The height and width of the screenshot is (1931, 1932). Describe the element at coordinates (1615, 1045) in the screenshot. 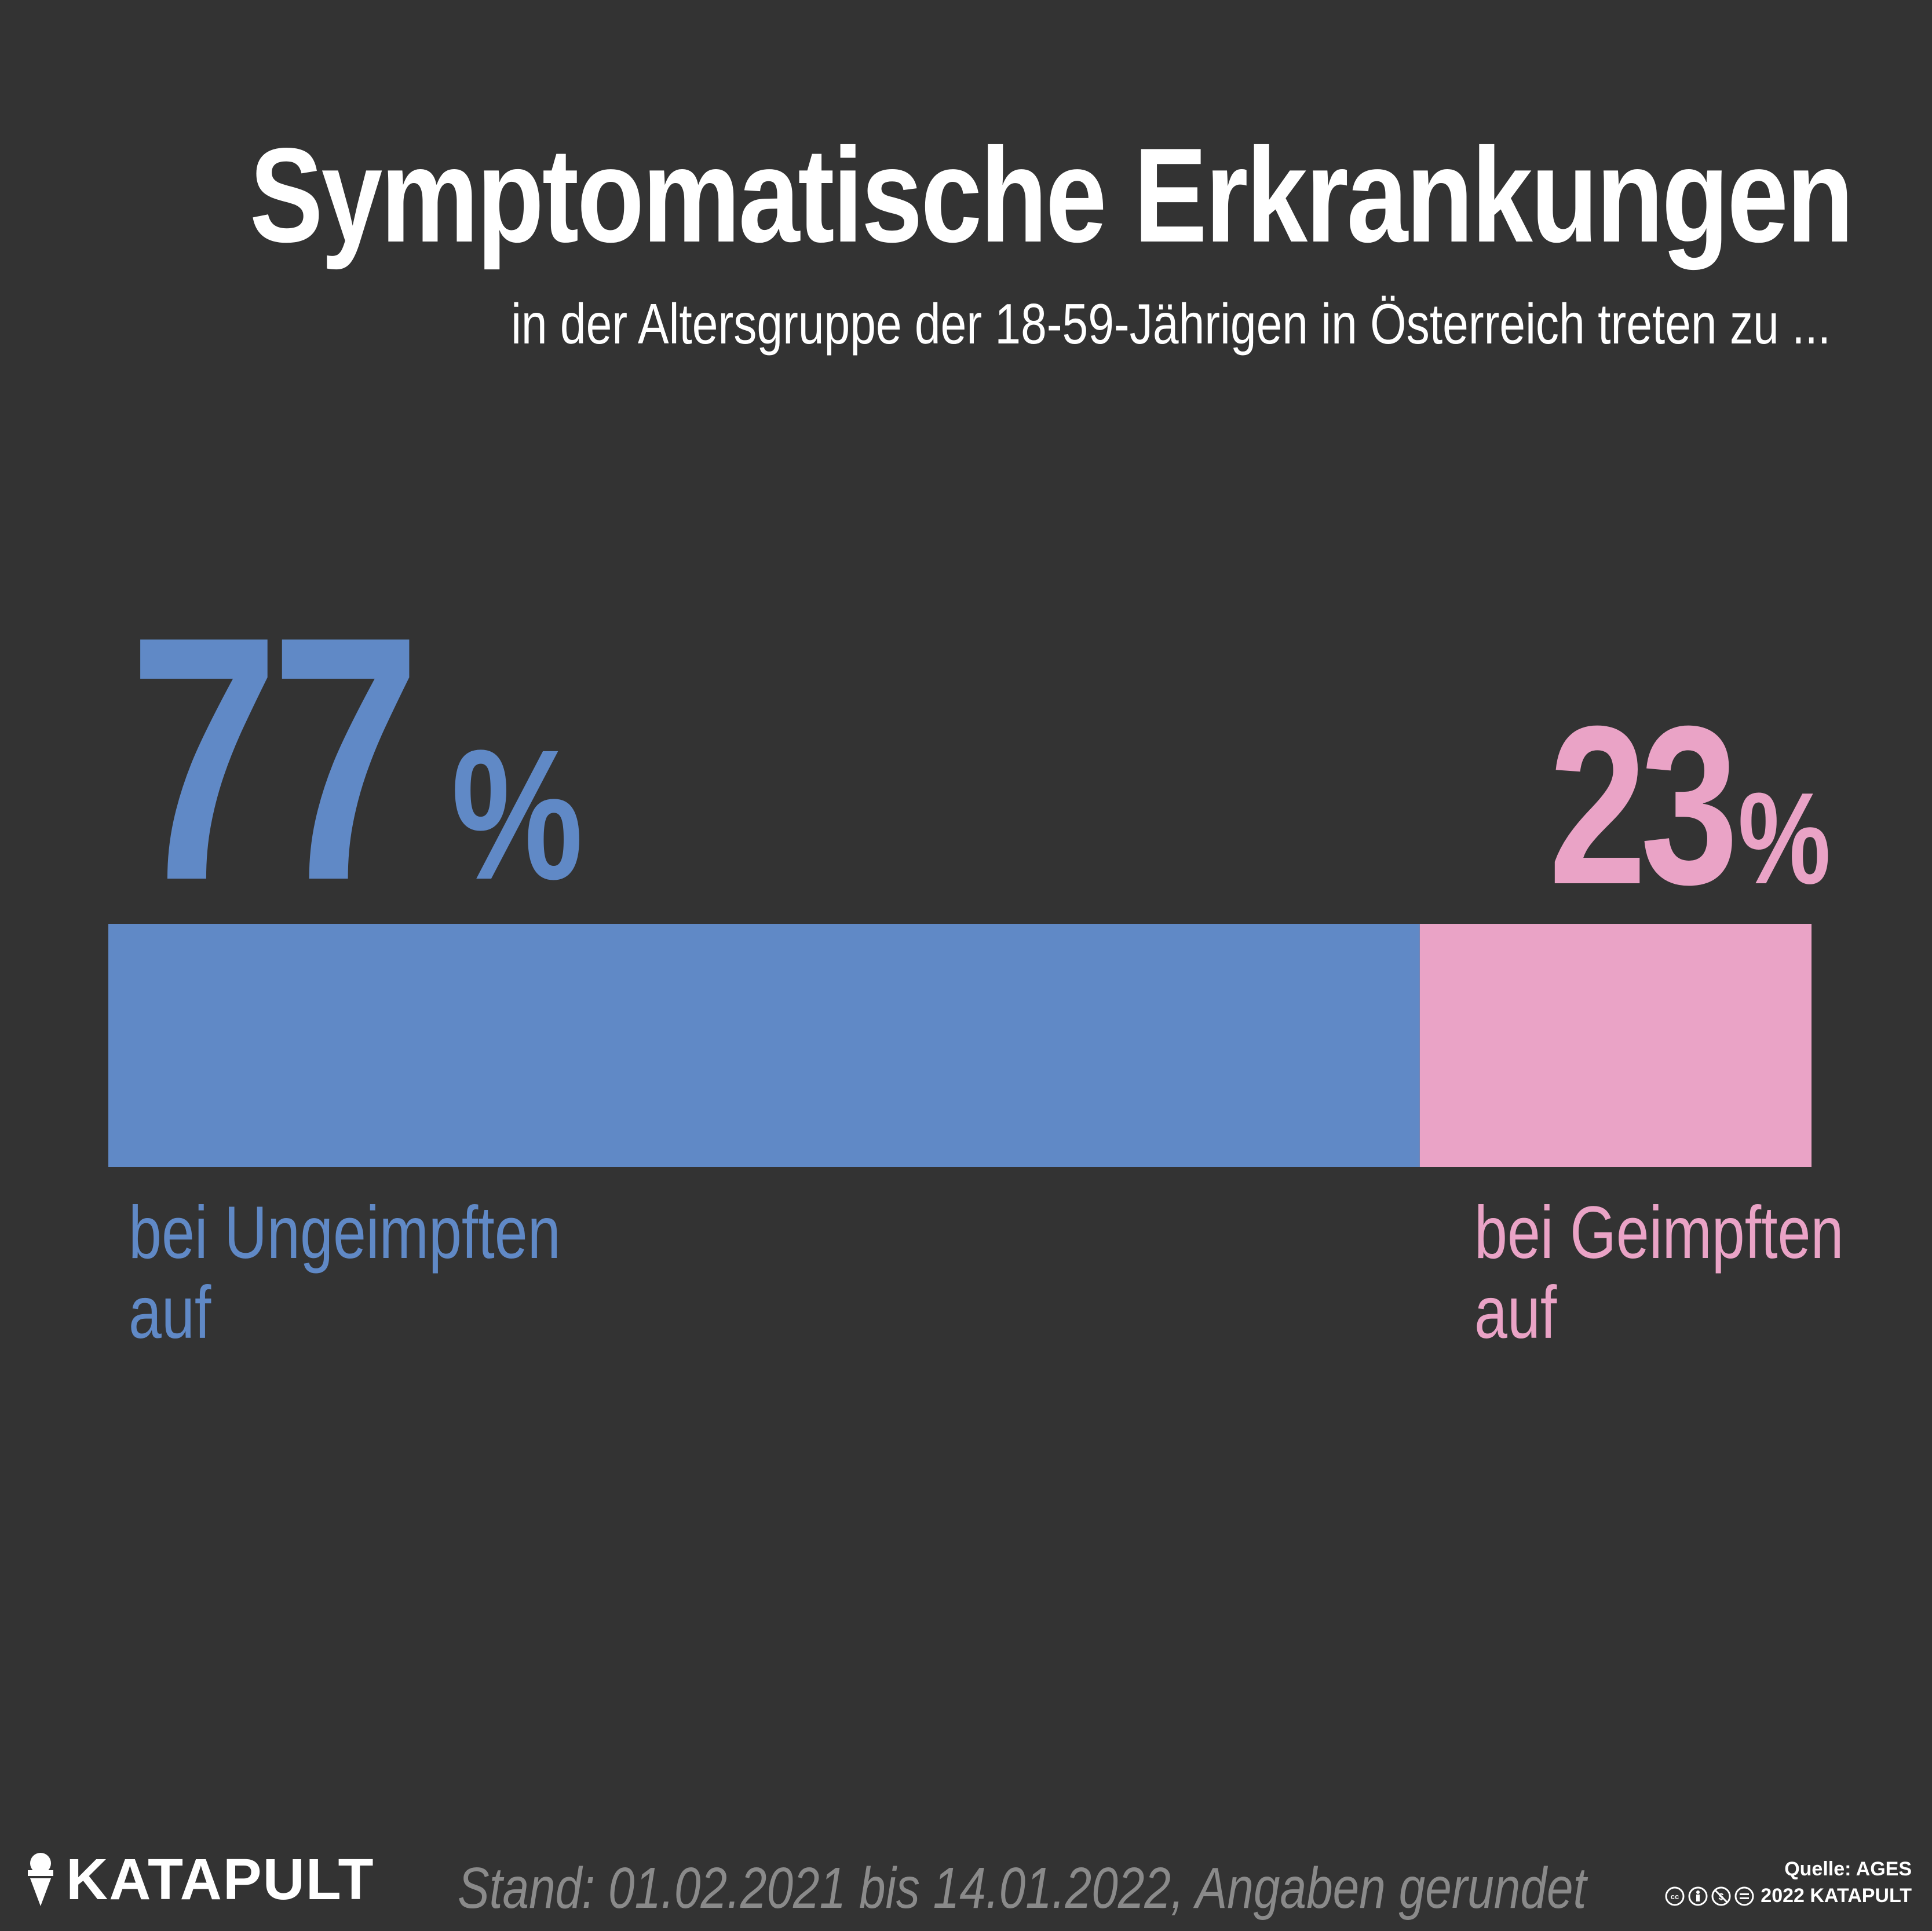

I see `vaccinated-bar-segment` at that location.